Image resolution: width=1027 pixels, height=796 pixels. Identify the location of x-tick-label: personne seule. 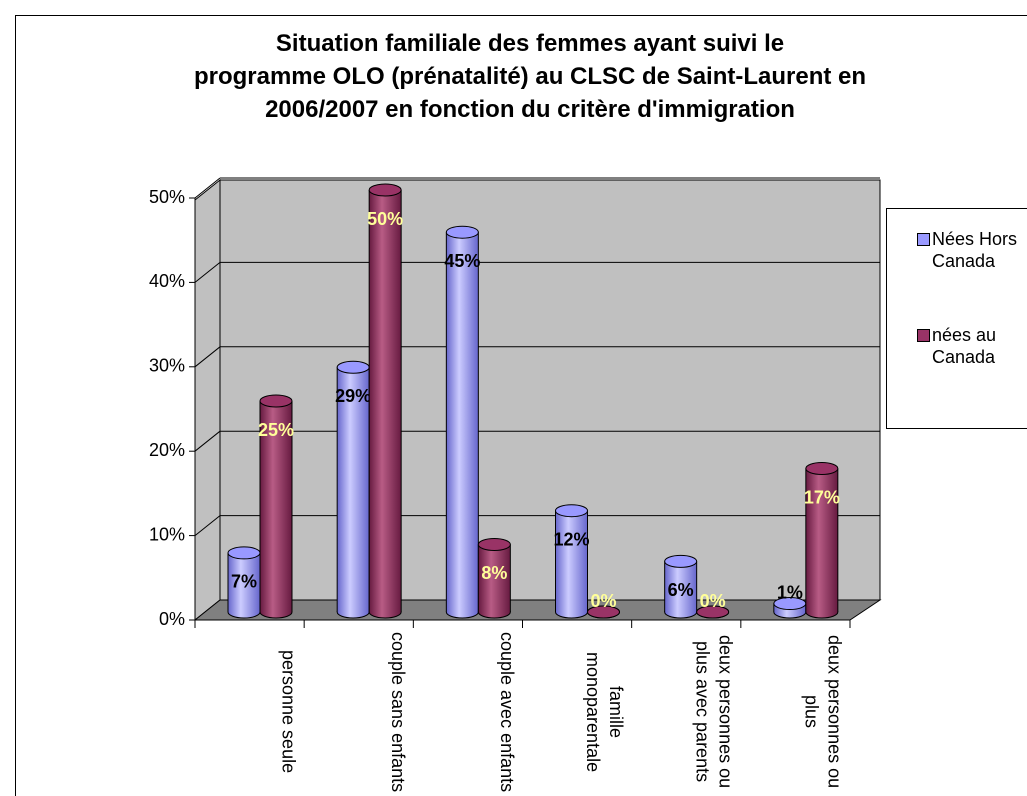
(288, 712).